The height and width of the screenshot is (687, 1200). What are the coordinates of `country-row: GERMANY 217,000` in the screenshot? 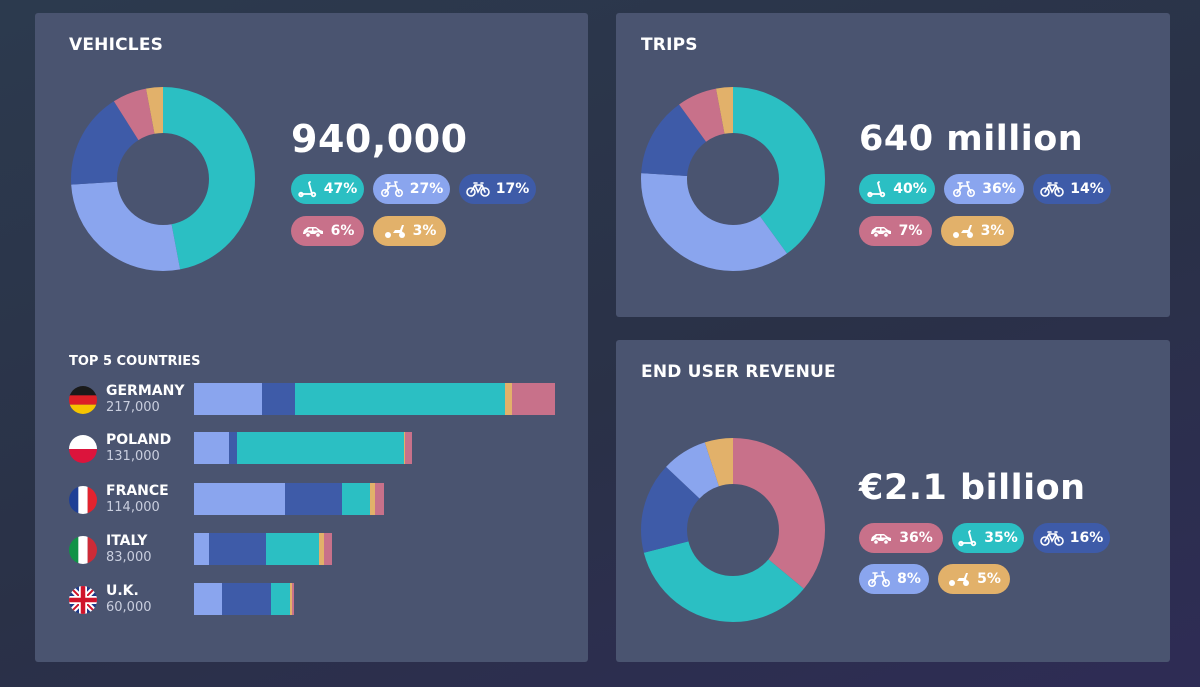 It's located at (312, 400).